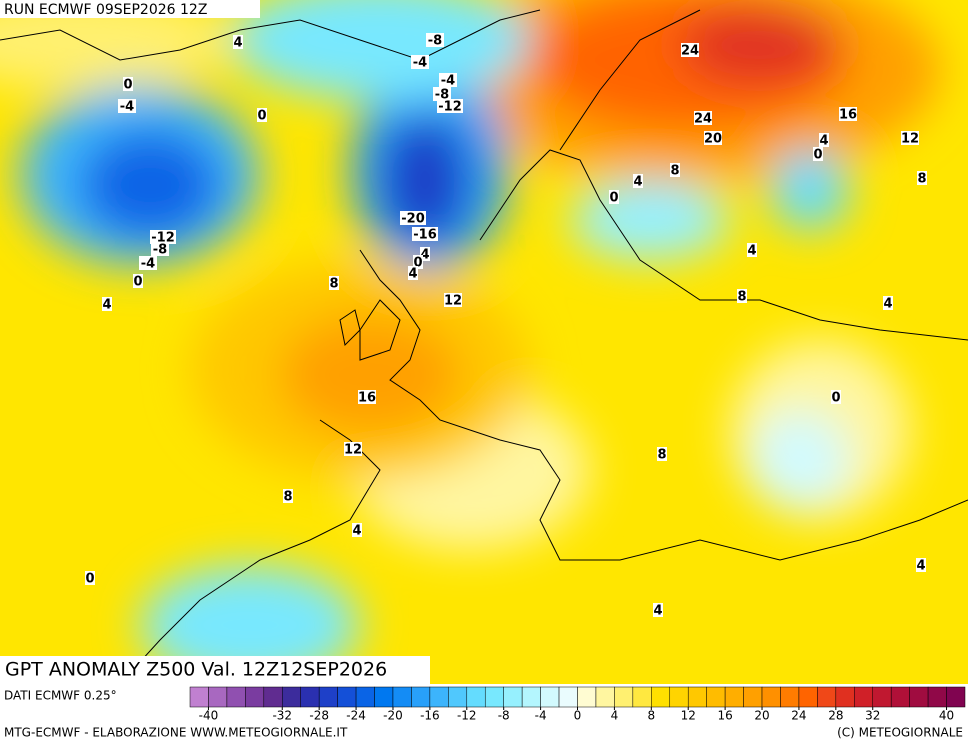  I want to click on header-box, so click(130, 9).